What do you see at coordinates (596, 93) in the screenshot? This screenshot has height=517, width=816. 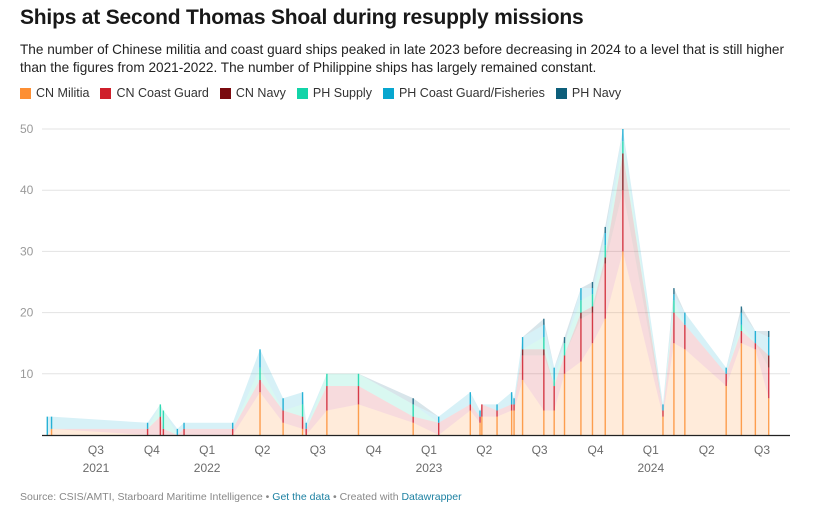 I see `legend-label: PH Navy` at bounding box center [596, 93].